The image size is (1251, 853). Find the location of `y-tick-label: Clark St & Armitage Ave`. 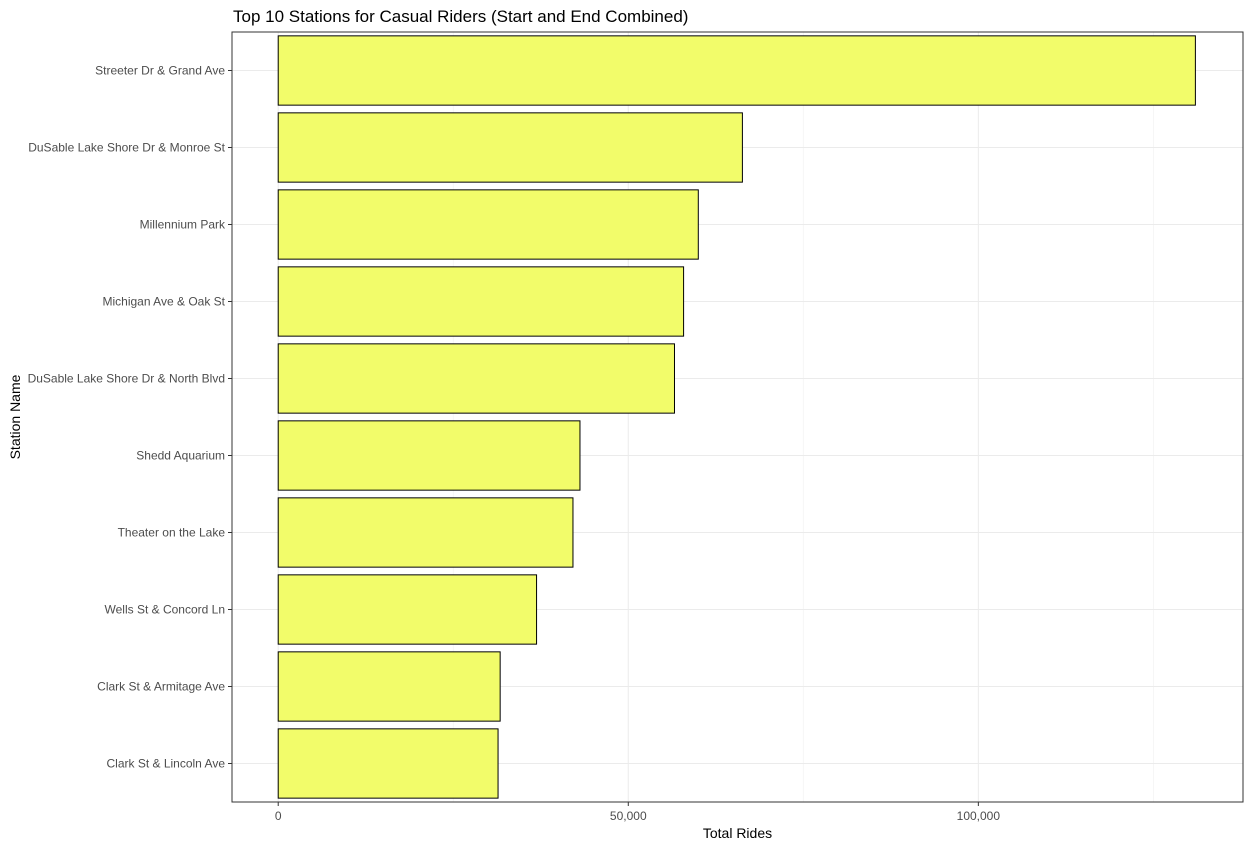

y-tick-label: Clark St & Armitage Ave is located at coordinates (161, 687).